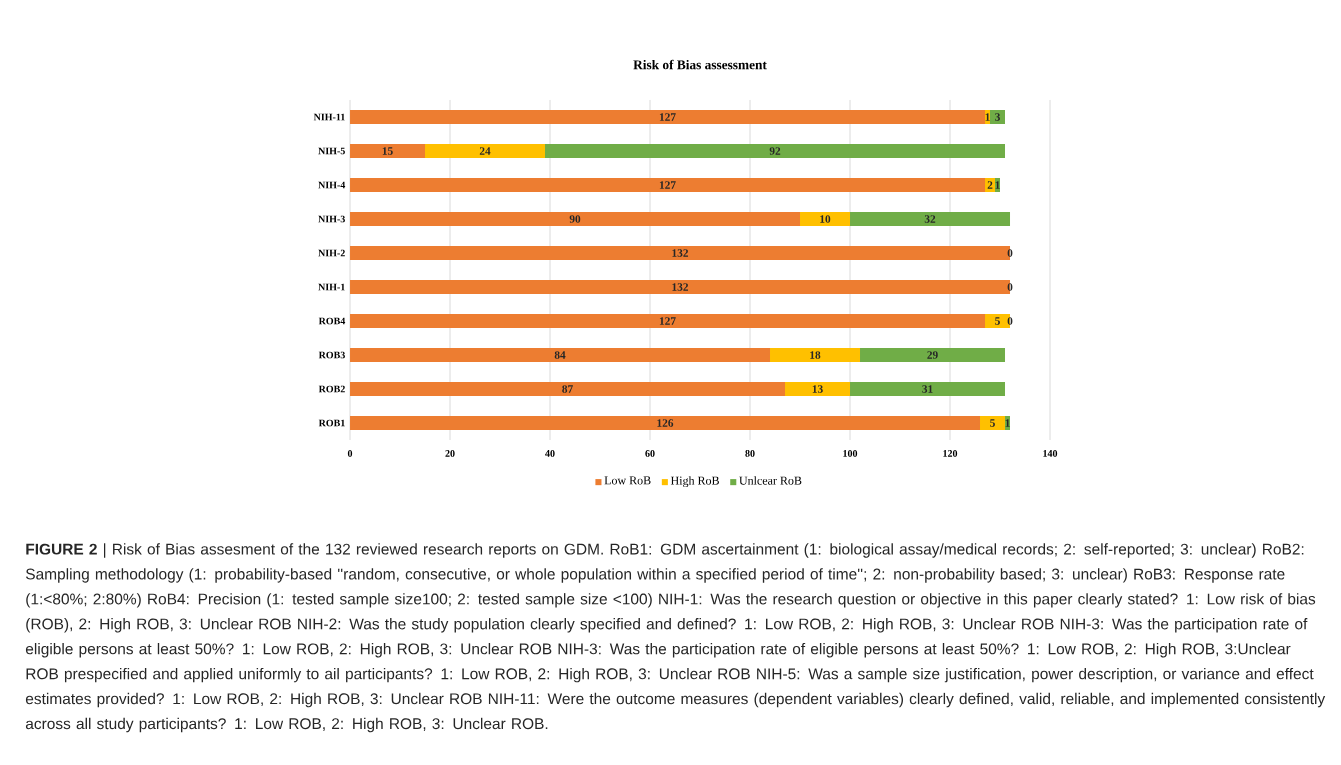 This screenshot has width=1341, height=765. Describe the element at coordinates (350, 453) in the screenshot. I see `x-tick-label: 0` at that location.